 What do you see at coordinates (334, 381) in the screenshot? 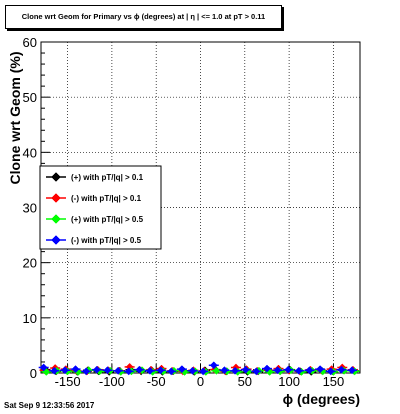
I see `x-tick-label: 150` at bounding box center [334, 381].